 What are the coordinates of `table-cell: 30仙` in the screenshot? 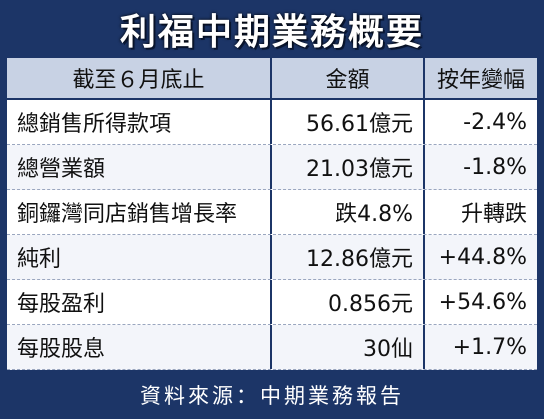 It's located at (348, 347).